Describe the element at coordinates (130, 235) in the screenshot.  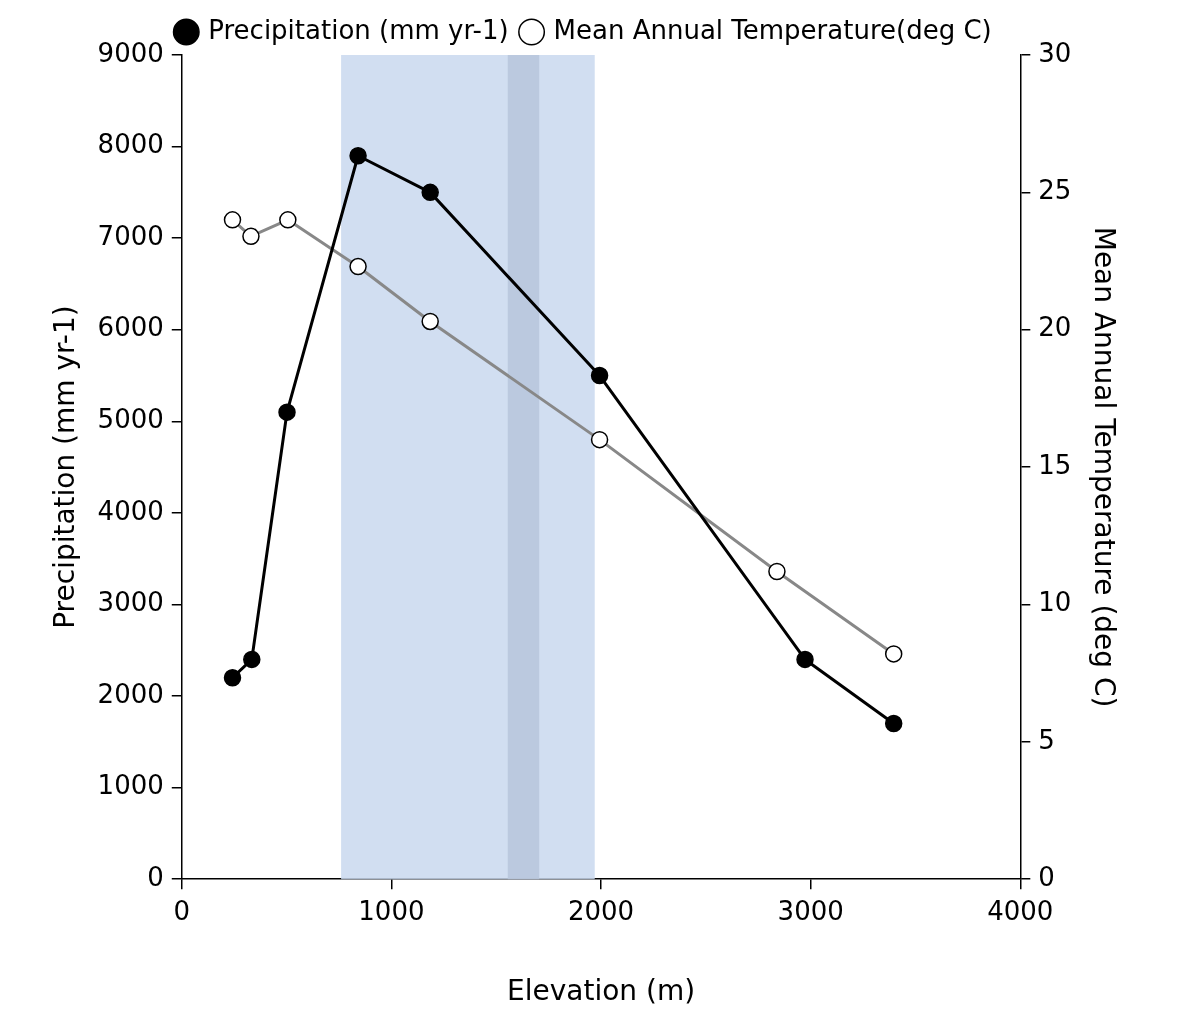
I see `y-tick-label: 7000` at that location.